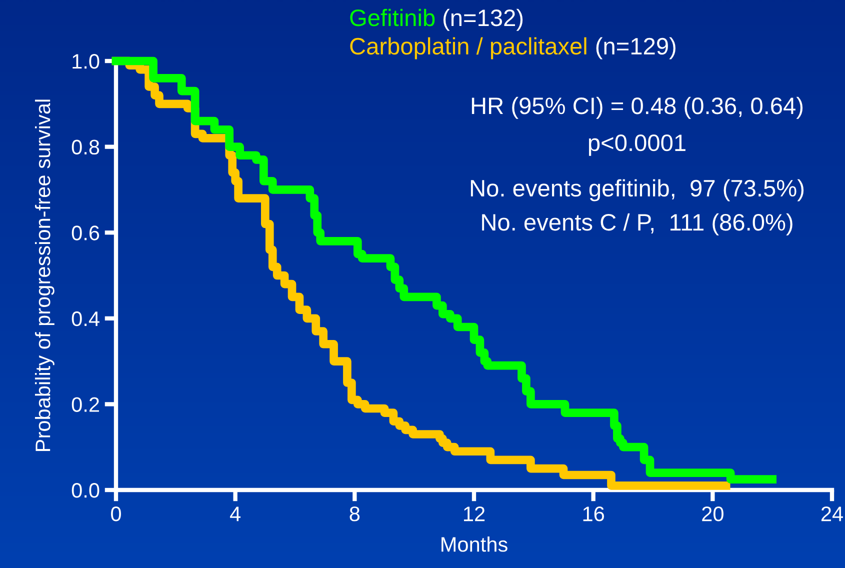 Image resolution: width=845 pixels, height=568 pixels. I want to click on x-tick-label: 20, so click(713, 514).